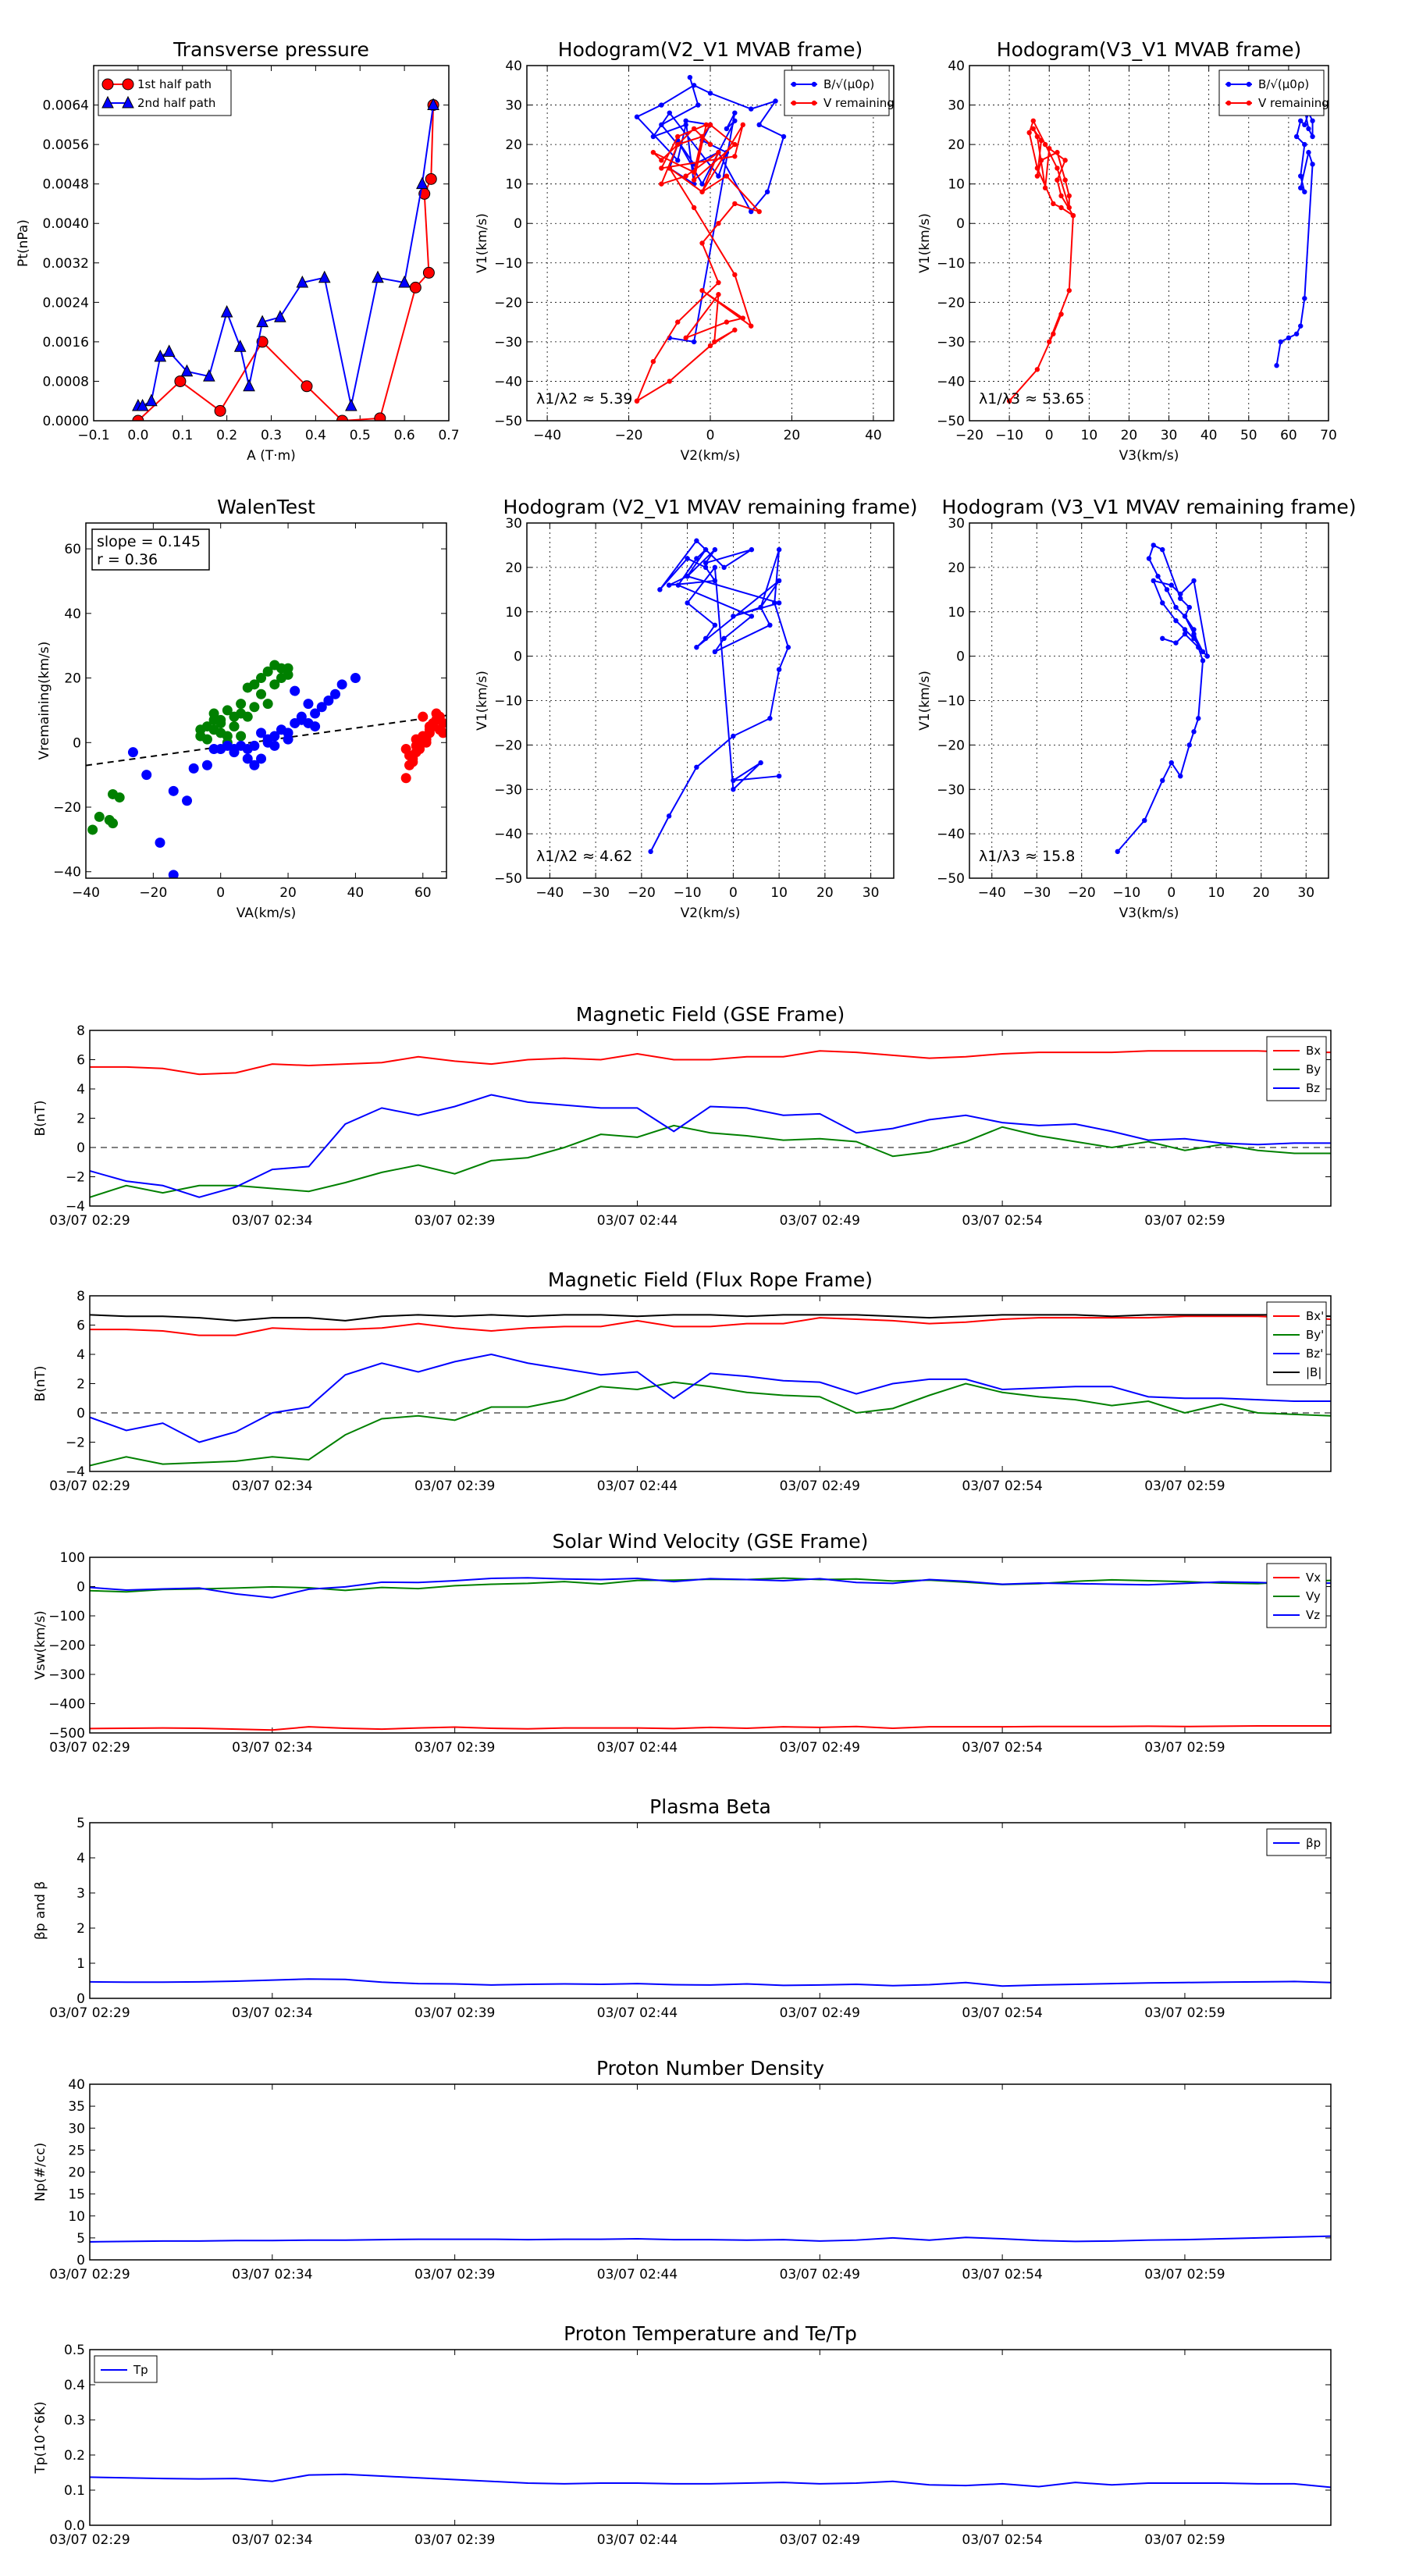  What do you see at coordinates (40, 1383) in the screenshot?
I see `y-axis-label: B(nT)` at bounding box center [40, 1383].